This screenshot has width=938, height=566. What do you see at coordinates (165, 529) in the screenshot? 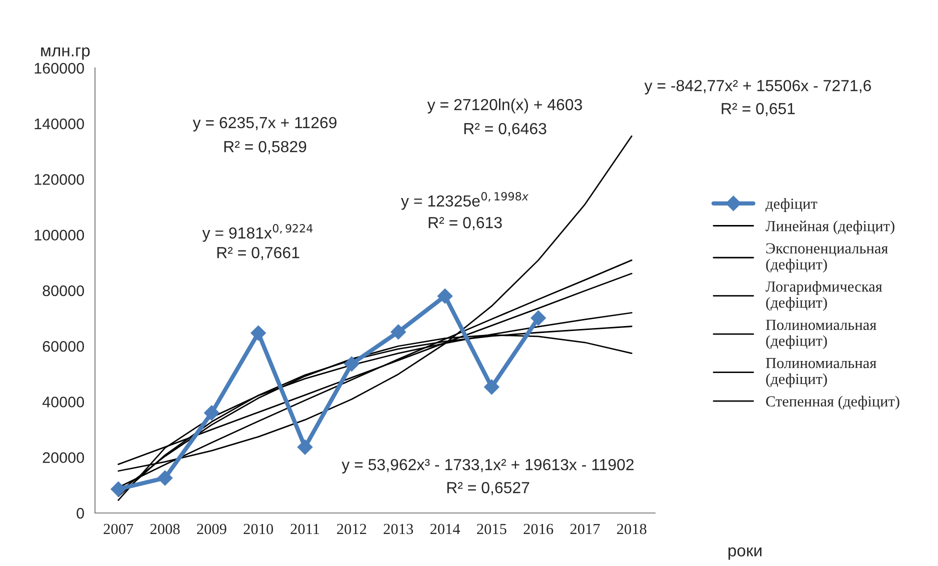
I see `x-tick-label: 2008` at bounding box center [165, 529].